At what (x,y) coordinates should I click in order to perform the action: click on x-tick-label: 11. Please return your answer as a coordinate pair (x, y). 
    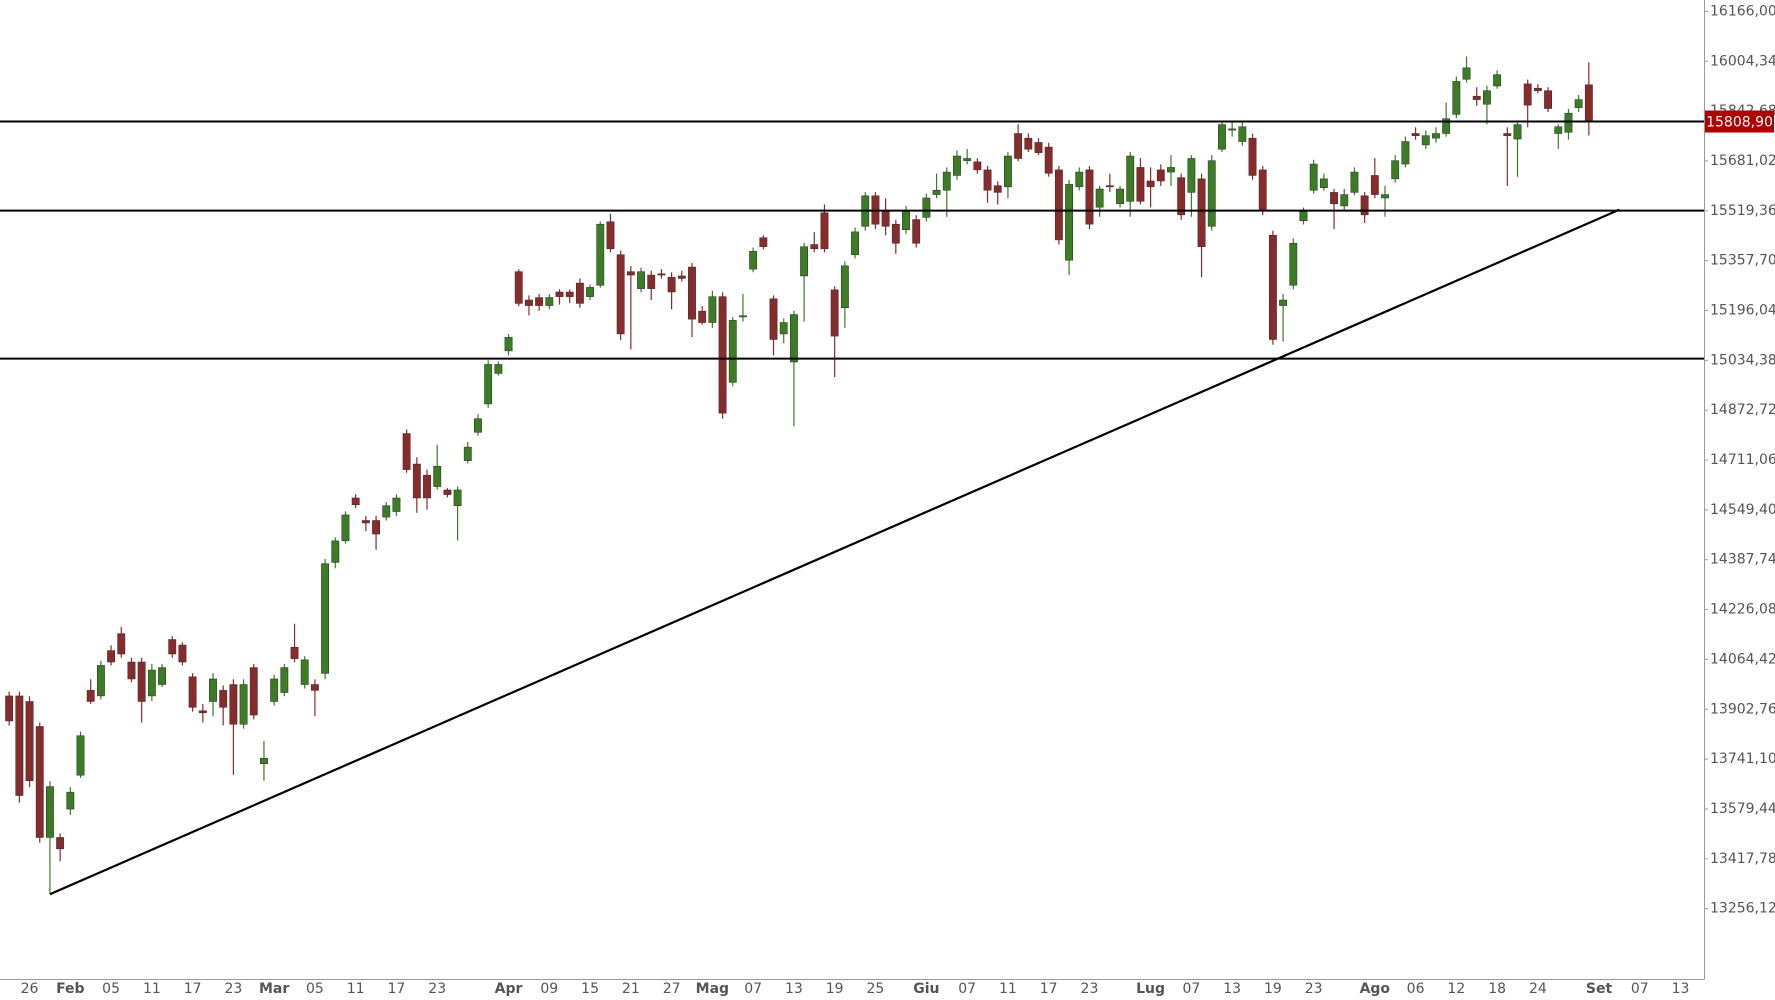
    Looking at the image, I should click on (152, 989).